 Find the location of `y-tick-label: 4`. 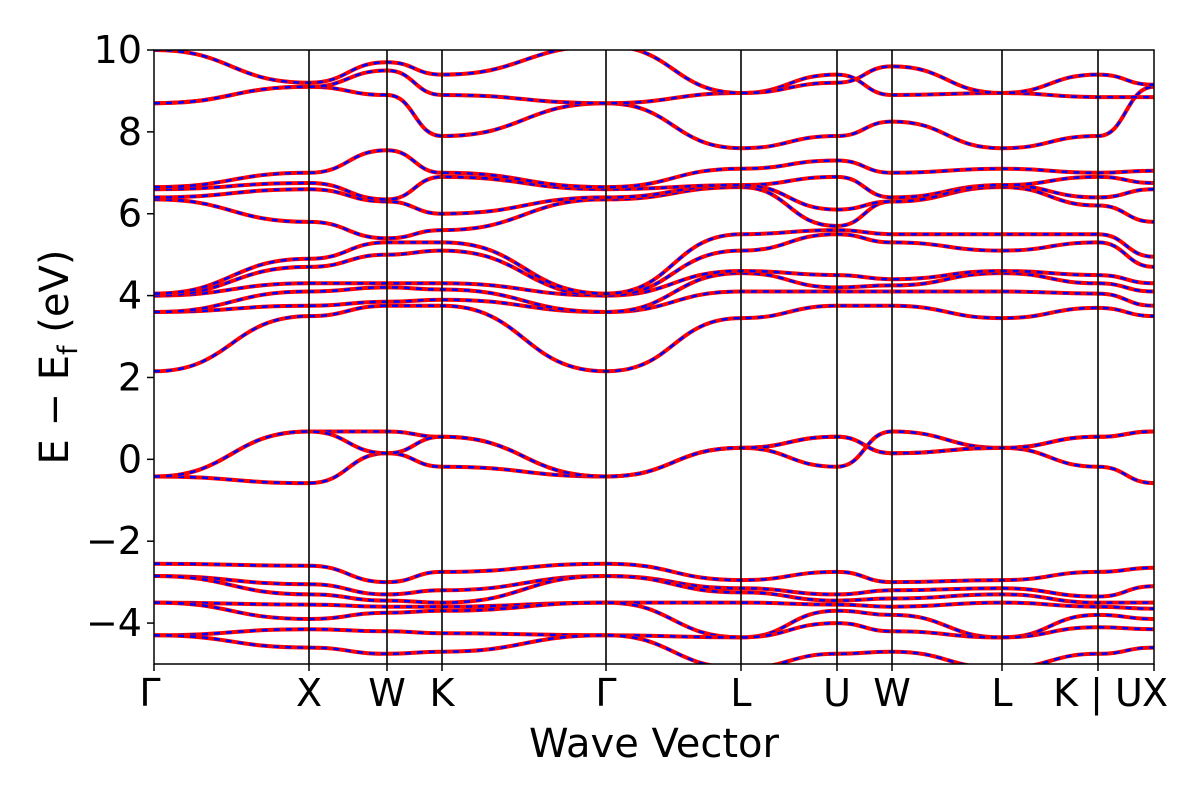

y-tick-label: 4 is located at coordinates (130, 296).